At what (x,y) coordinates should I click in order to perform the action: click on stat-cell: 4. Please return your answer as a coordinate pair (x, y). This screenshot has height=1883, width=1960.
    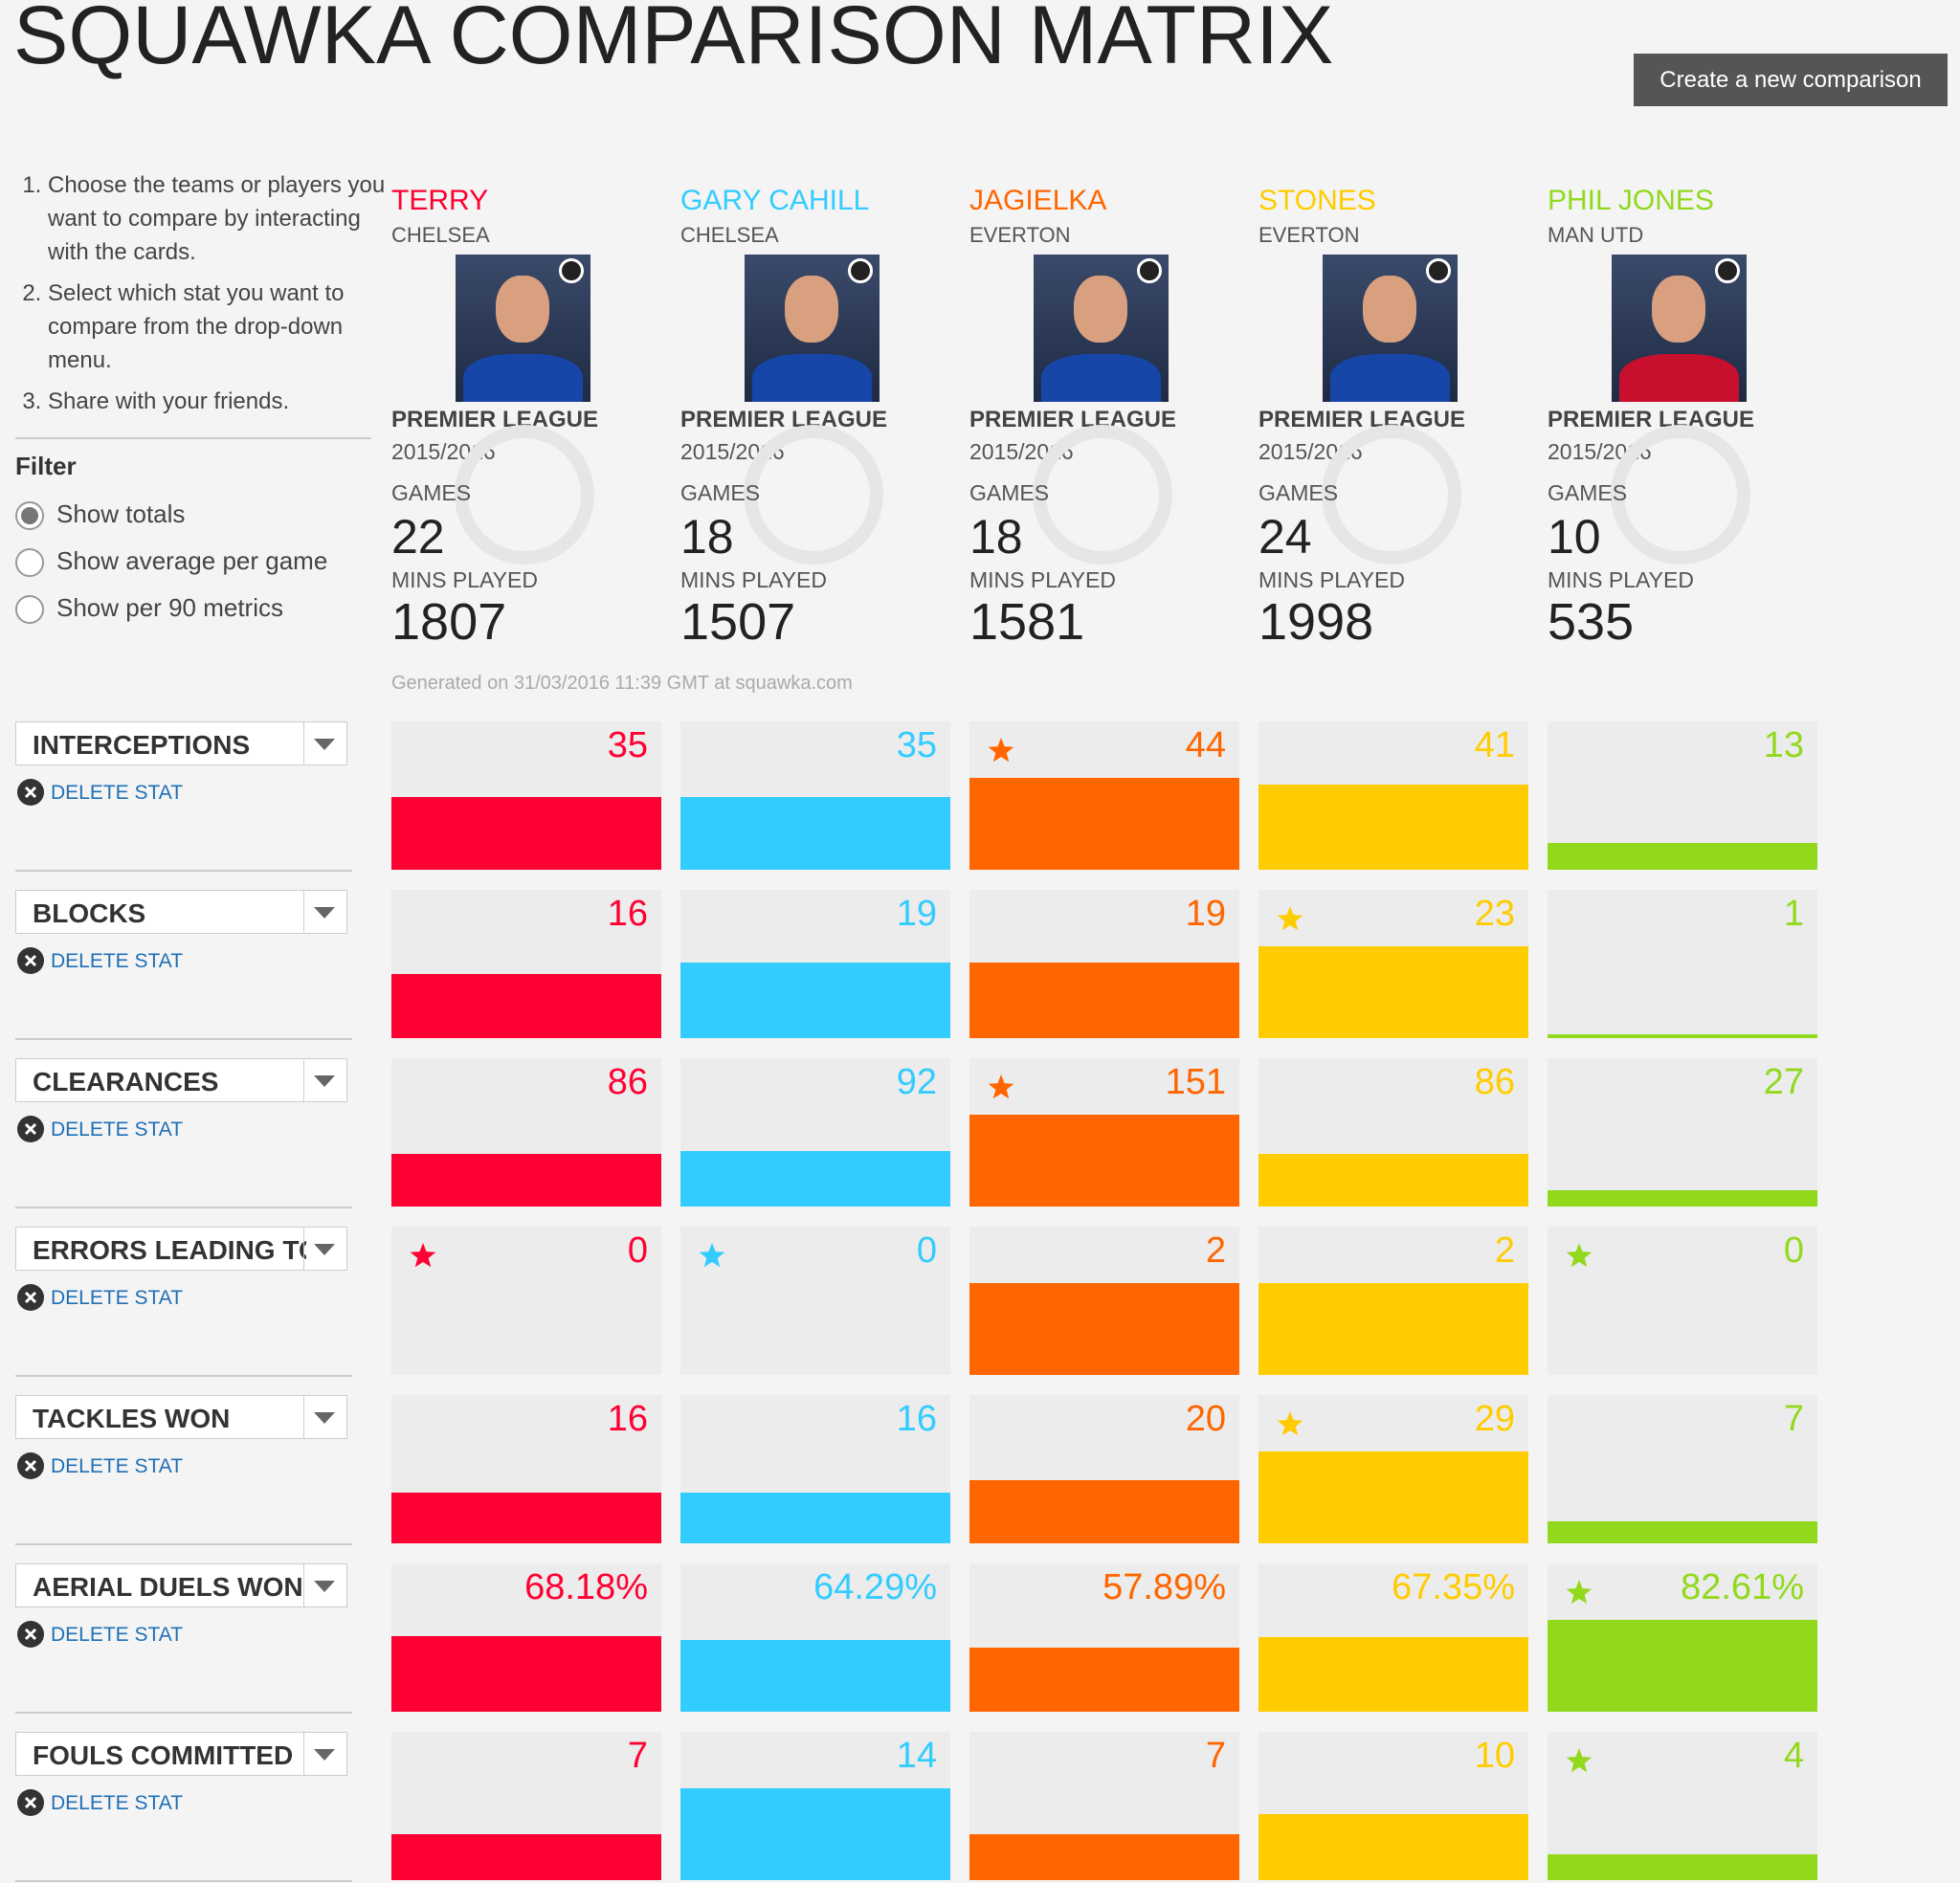
    Looking at the image, I should click on (1683, 1806).